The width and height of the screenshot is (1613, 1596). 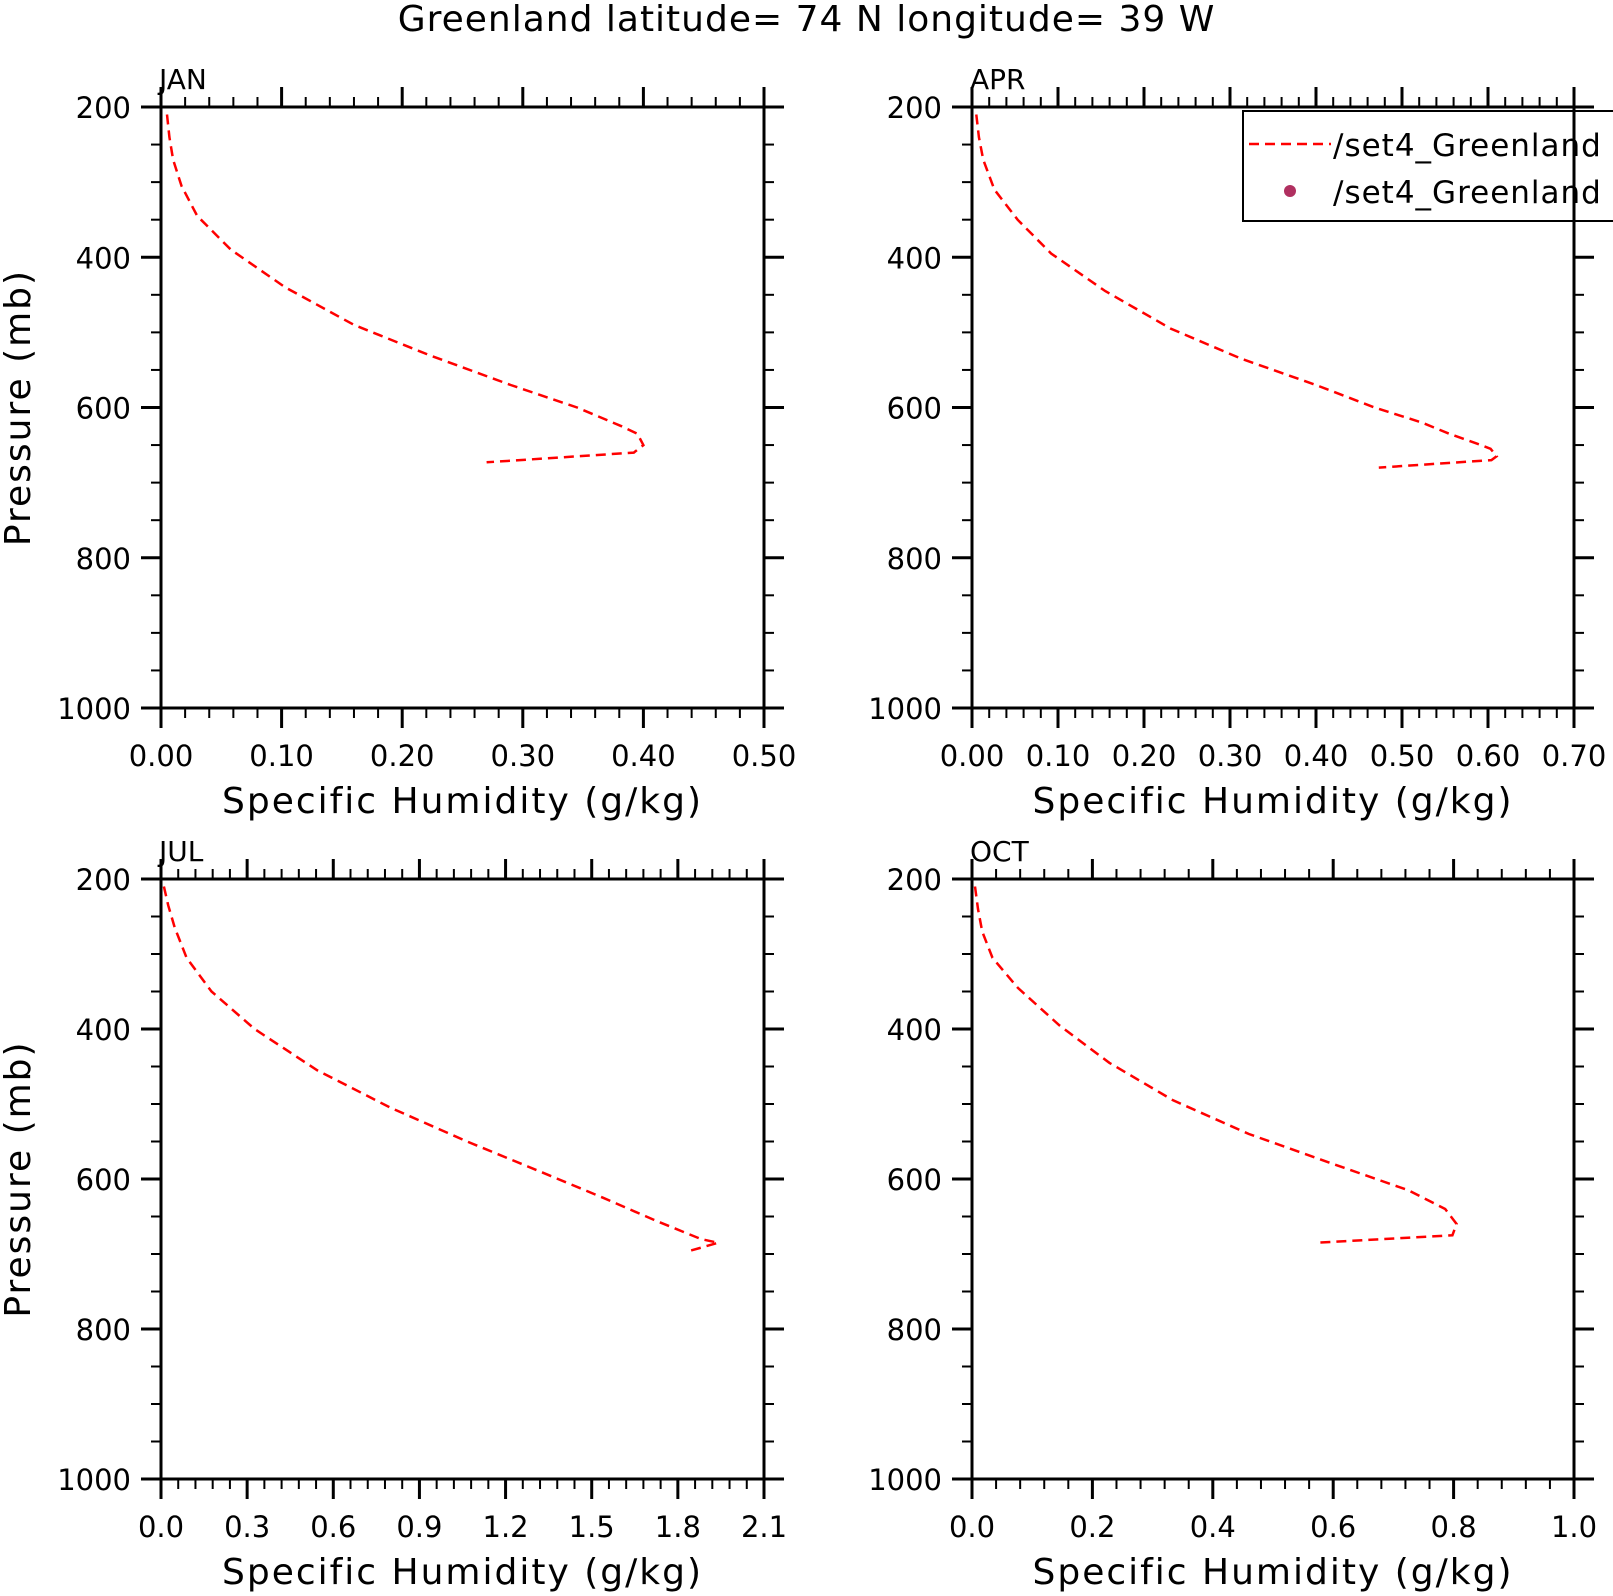 I want to click on x-tick-label: 0.8, so click(x=1454, y=1527).